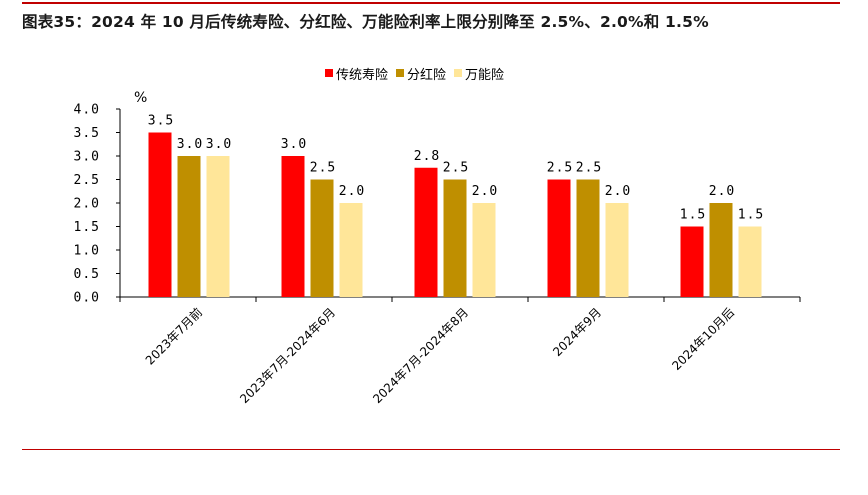  What do you see at coordinates (87, 133) in the screenshot?
I see `y-tick-label: 3.5` at bounding box center [87, 133].